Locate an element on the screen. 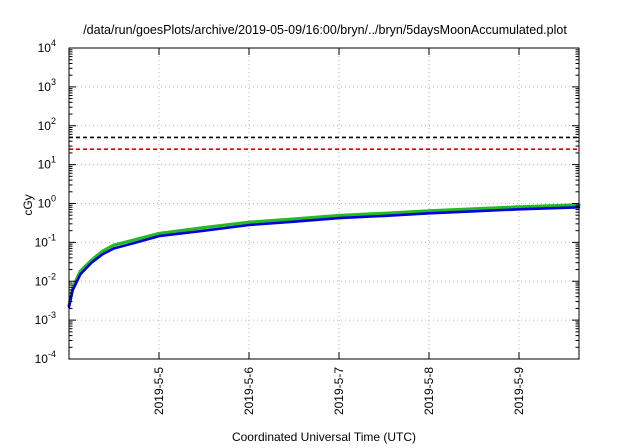 This screenshot has width=640, height=448. y-tick-label: 10⁻³ is located at coordinates (45, 318).